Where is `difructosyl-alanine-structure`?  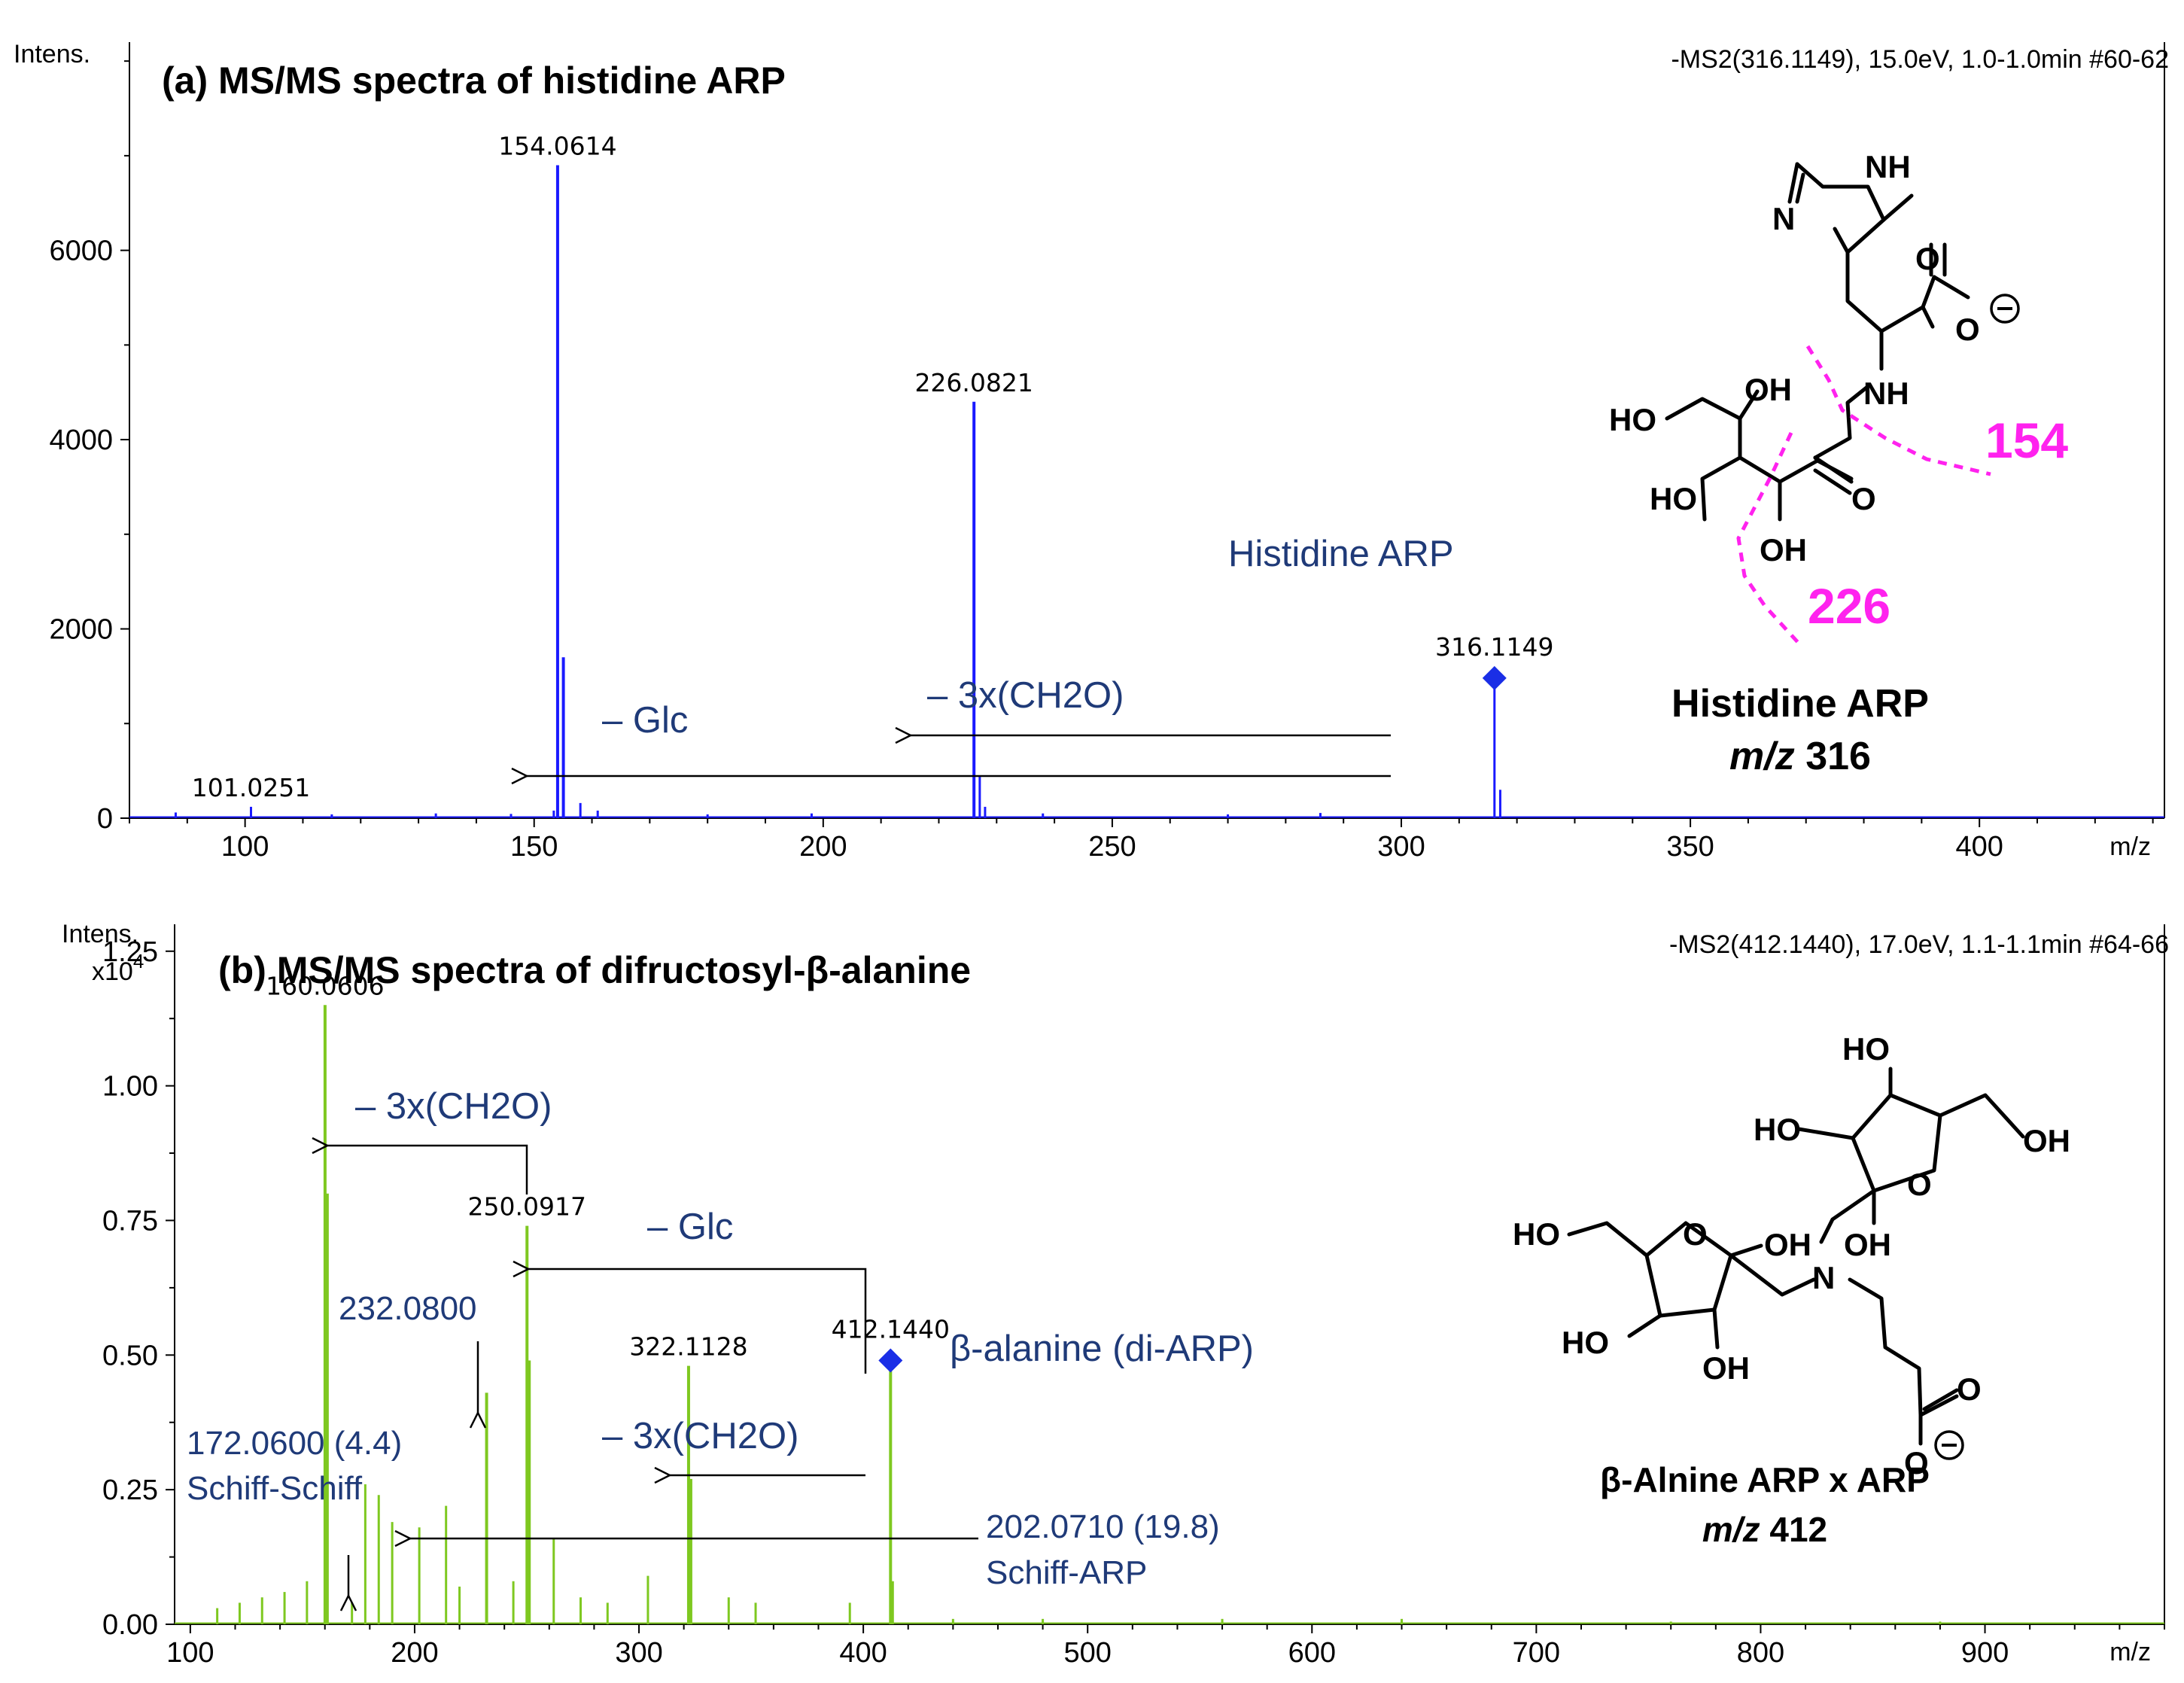
difructosyl-alanine-structure is located at coordinates (1796, 1256).